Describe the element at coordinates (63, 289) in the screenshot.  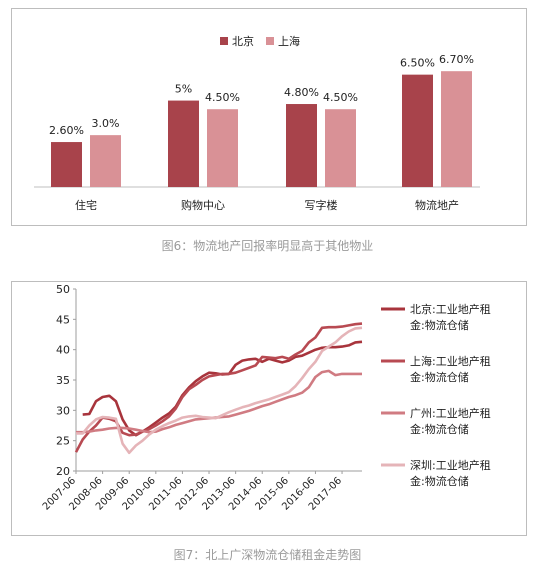
I see `y-tick-label: 50` at that location.